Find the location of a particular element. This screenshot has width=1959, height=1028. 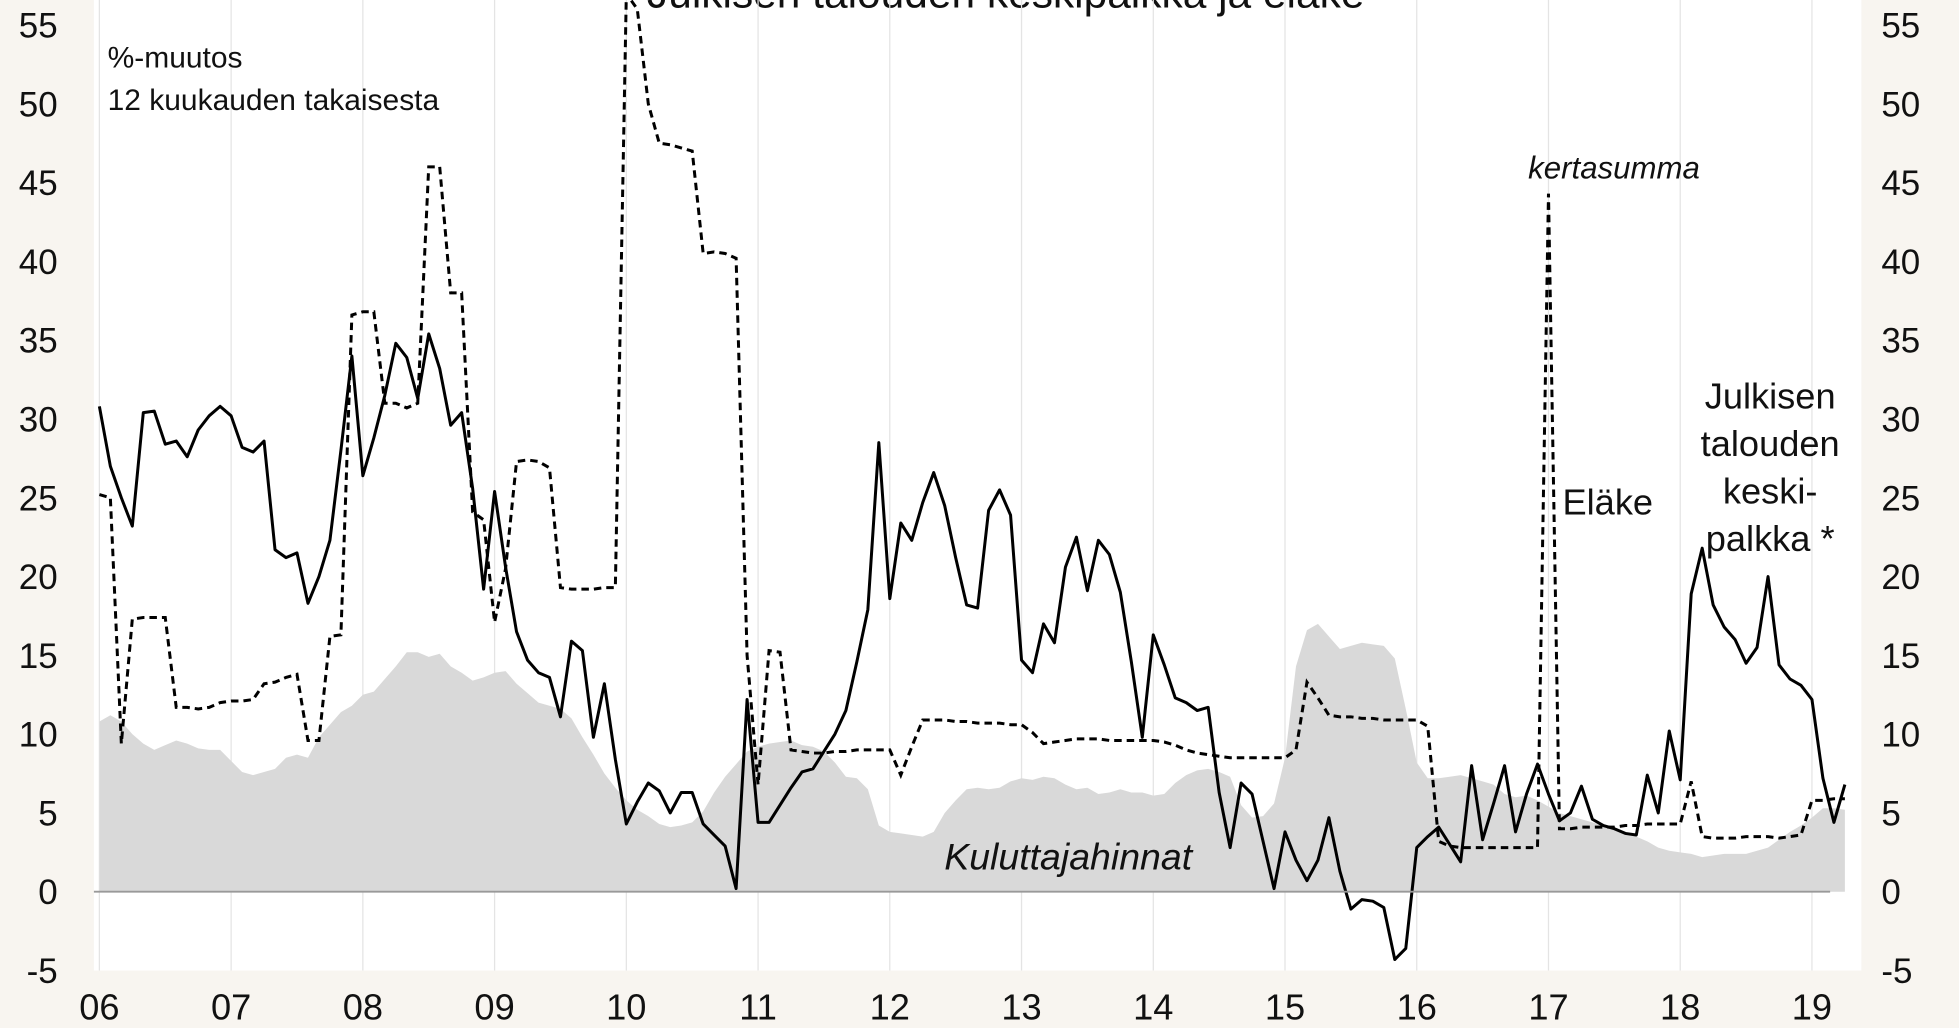

y2-tick-label: 50 is located at coordinates (1900, 104).